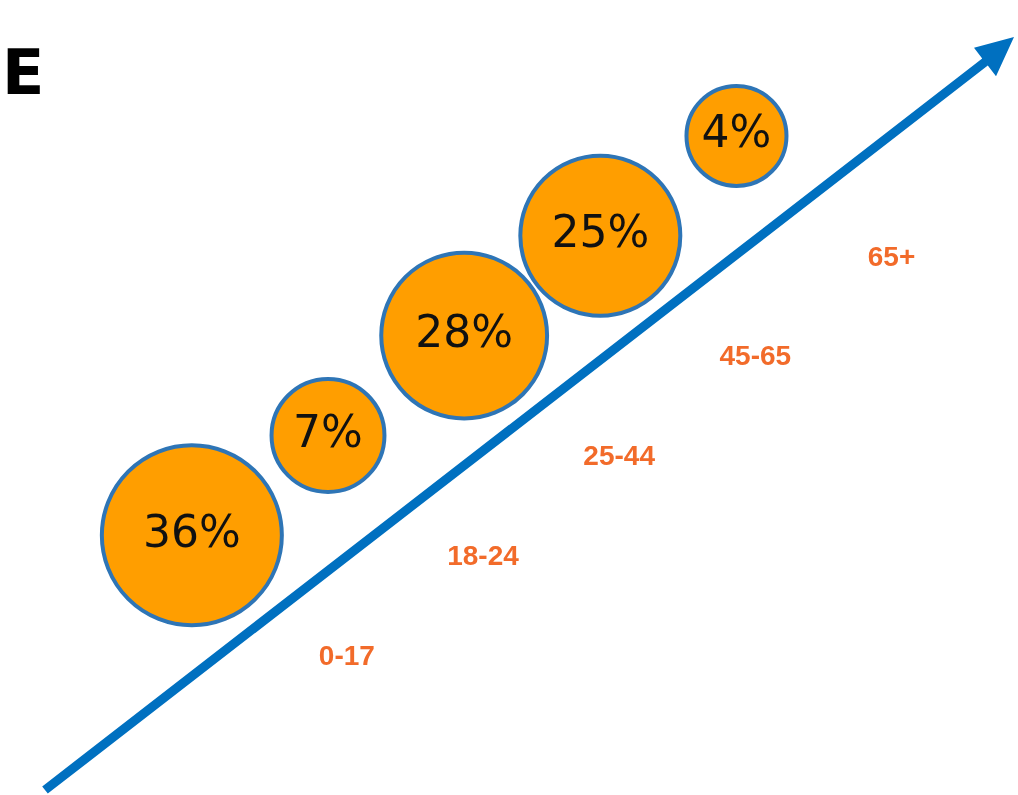  What do you see at coordinates (736, 132) in the screenshot?
I see `data-label: 4%` at bounding box center [736, 132].